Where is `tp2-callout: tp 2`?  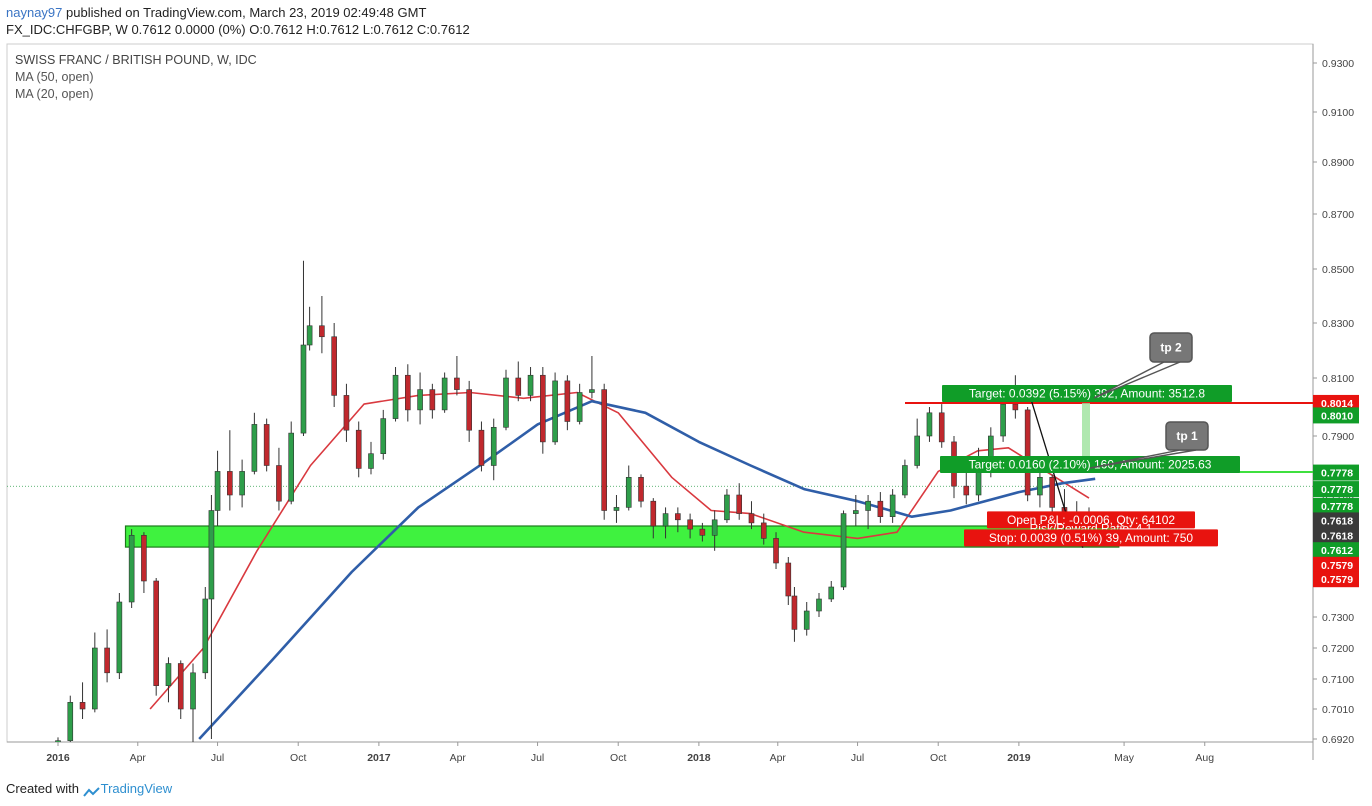
tp2-callout: tp 2 is located at coordinates (1143, 365).